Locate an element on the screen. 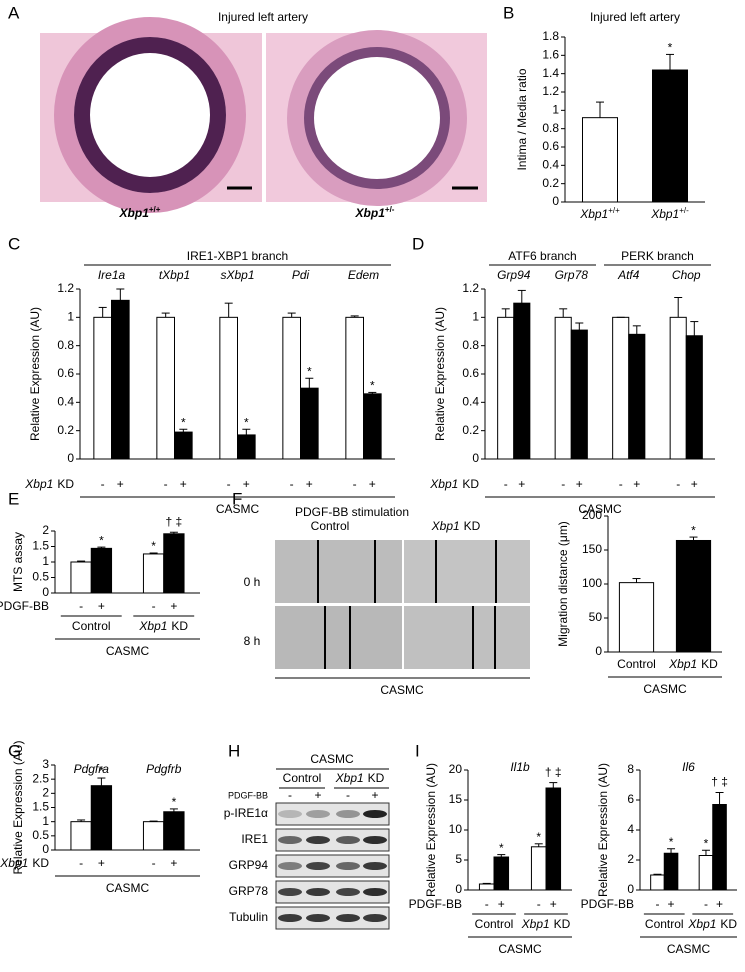 This screenshot has width=745, height=972. text-part: Grp78 is located at coordinates (572, 275).